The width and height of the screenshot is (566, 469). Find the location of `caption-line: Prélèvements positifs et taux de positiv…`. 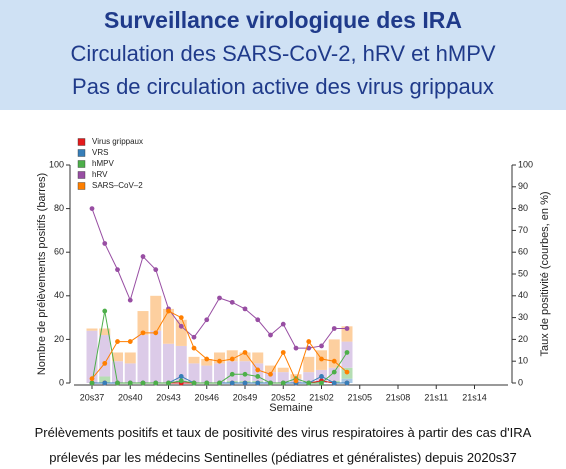

caption-line: Prélèvements positifs et taux de positiv… is located at coordinates (283, 432).